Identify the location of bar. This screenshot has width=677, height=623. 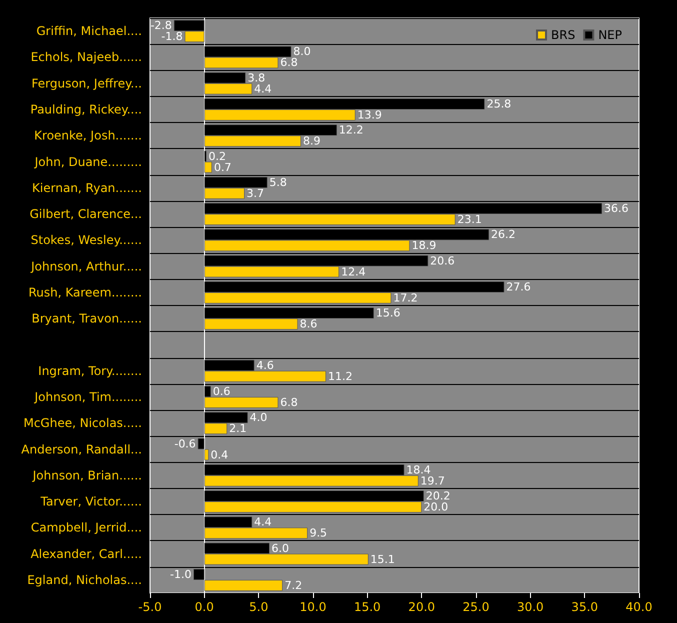
(243, 585).